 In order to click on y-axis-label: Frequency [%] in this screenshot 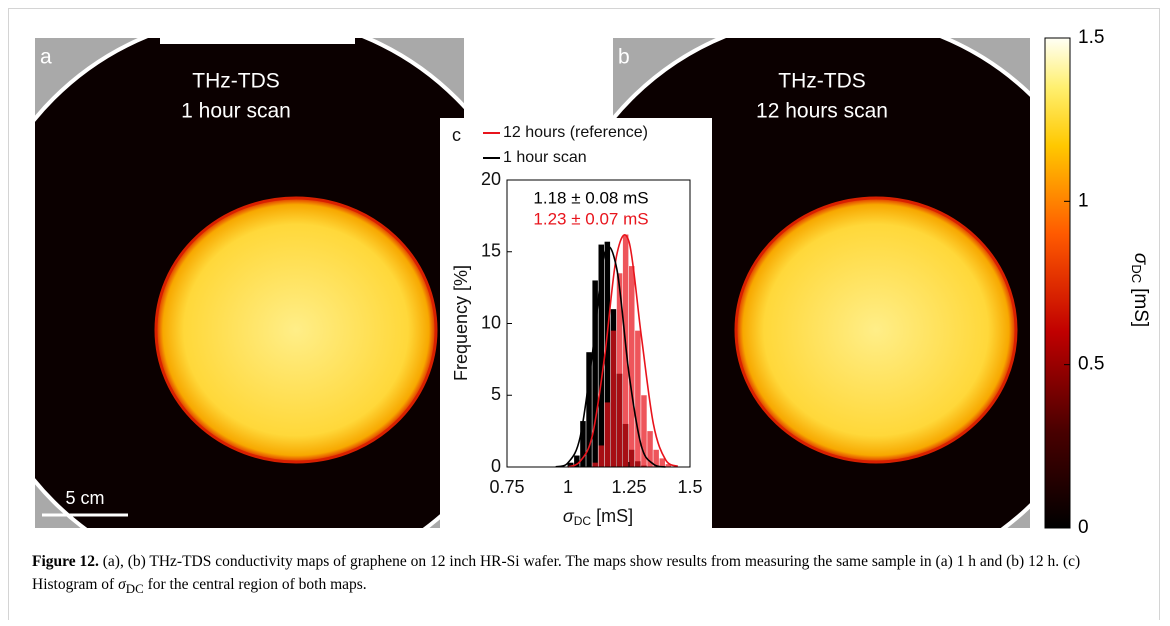, I will do `click(461, 323)`.